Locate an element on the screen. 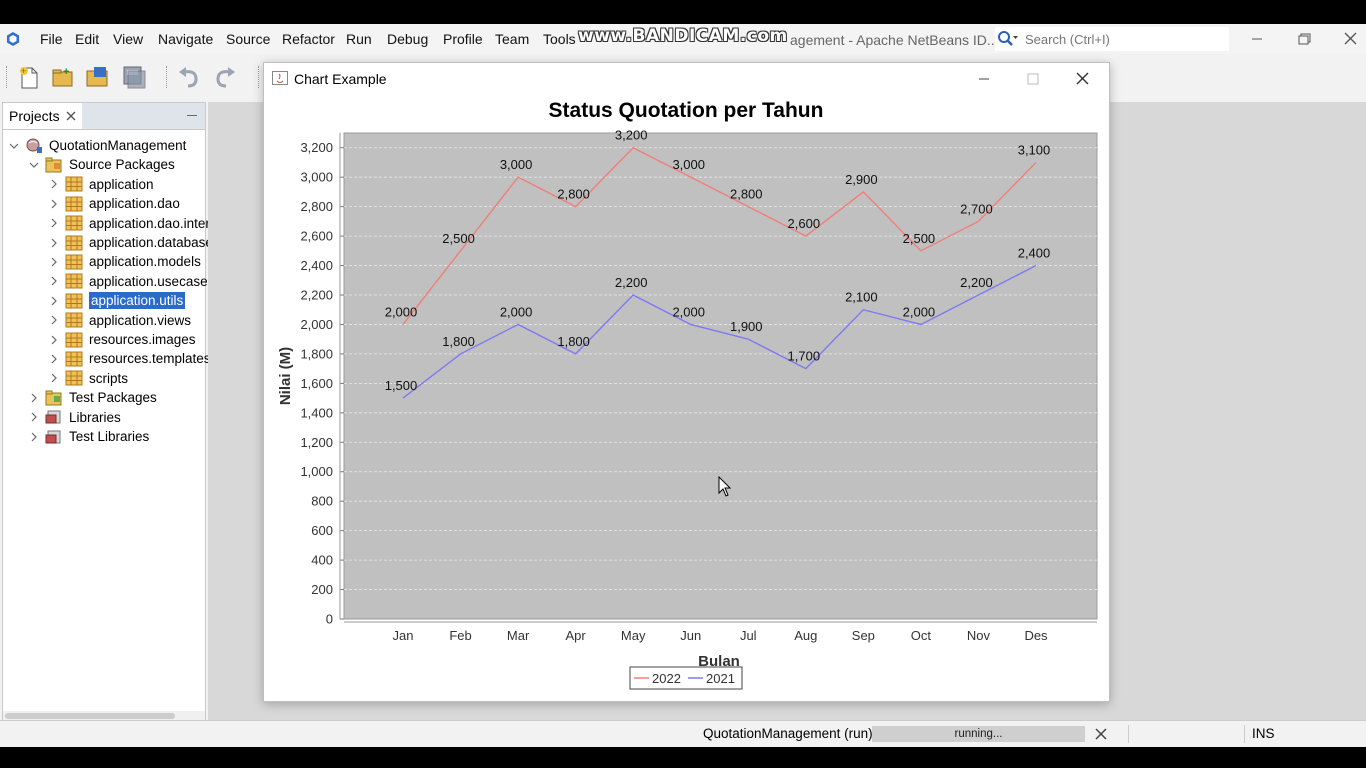 This screenshot has width=1366, height=768. tree-item-label: QuotationManagement is located at coordinates (118, 145).